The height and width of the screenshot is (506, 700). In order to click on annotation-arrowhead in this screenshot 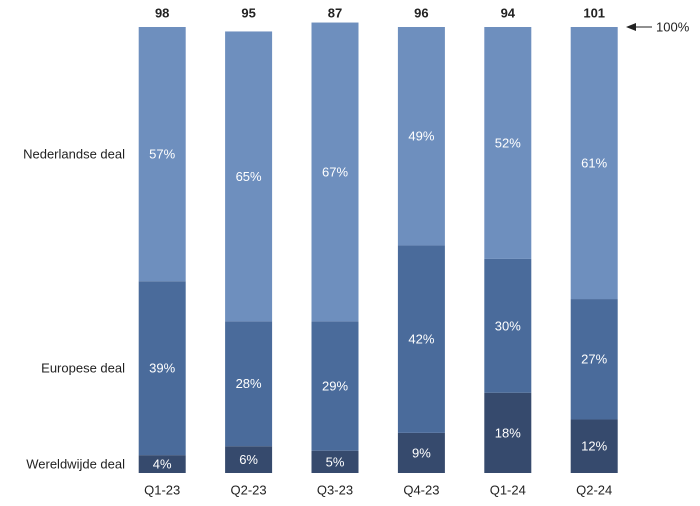, I will do `click(631, 27)`.